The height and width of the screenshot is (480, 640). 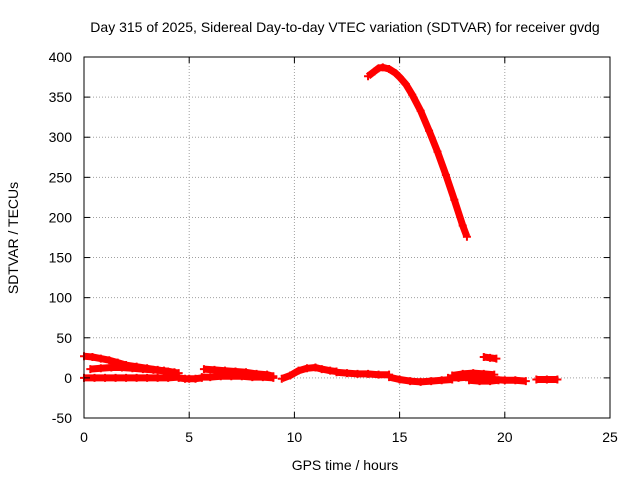 I want to click on y-tick-label: 50, so click(x=64, y=338).